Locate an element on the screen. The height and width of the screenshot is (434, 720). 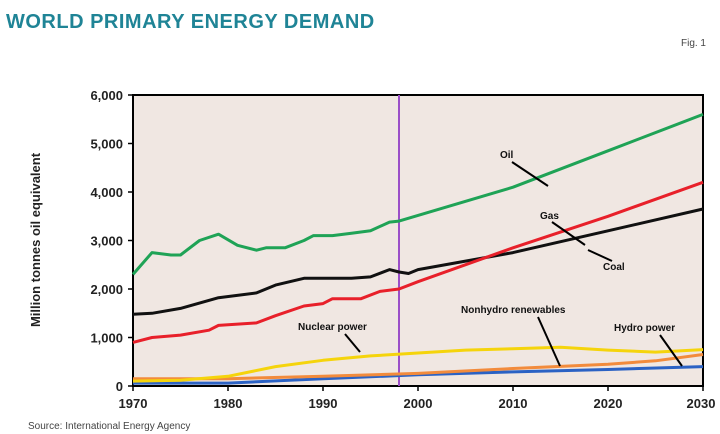
y-tick-label: 3,000 is located at coordinates (106, 241).